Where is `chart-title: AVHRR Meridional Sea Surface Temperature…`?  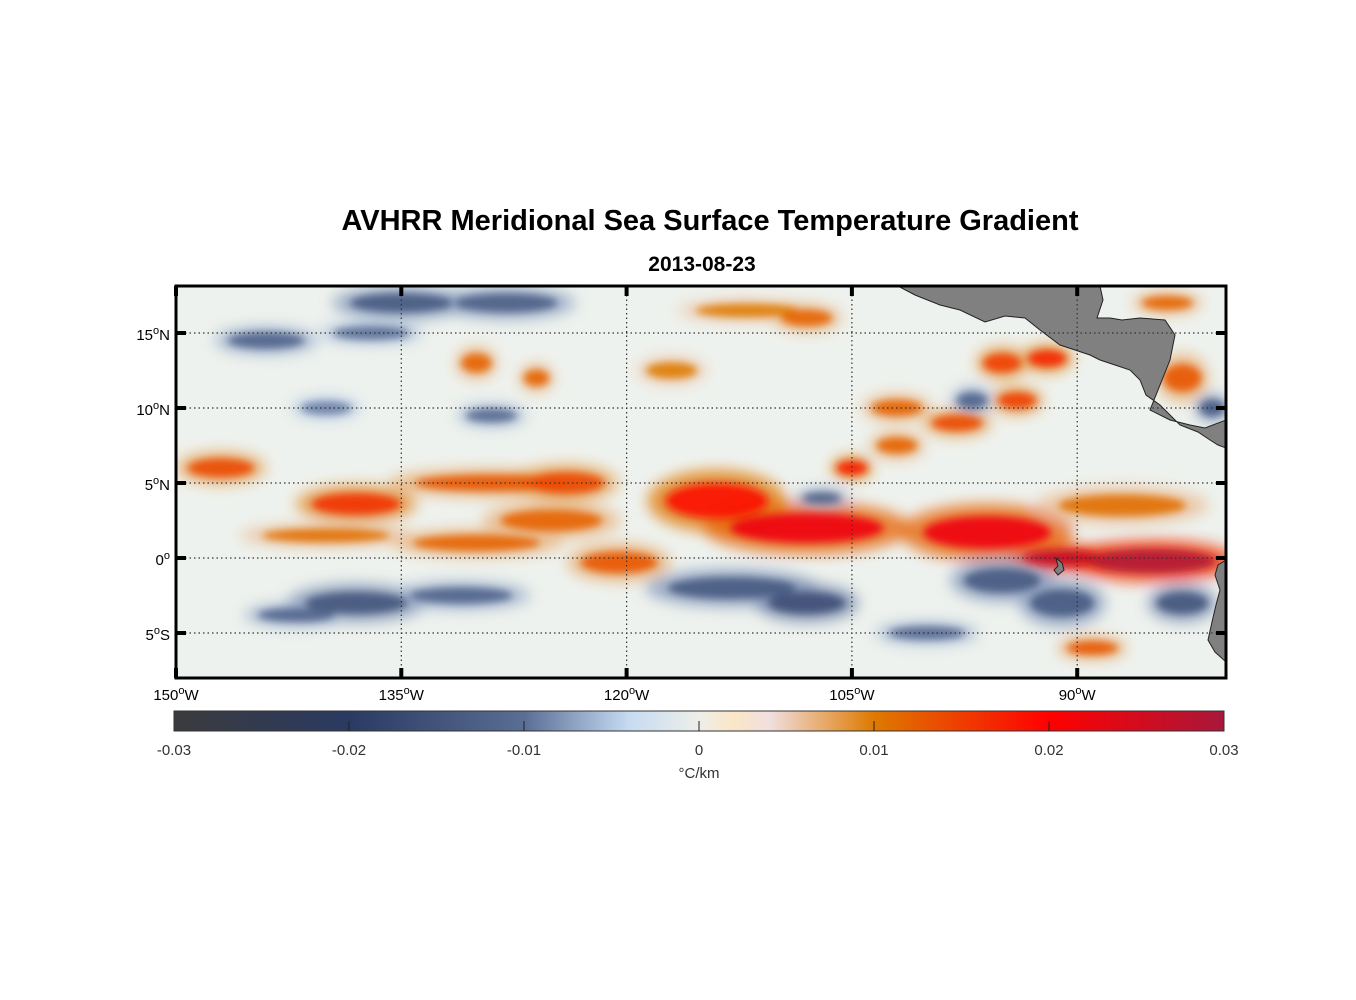 chart-title: AVHRR Meridional Sea Surface Temperature… is located at coordinates (710, 221).